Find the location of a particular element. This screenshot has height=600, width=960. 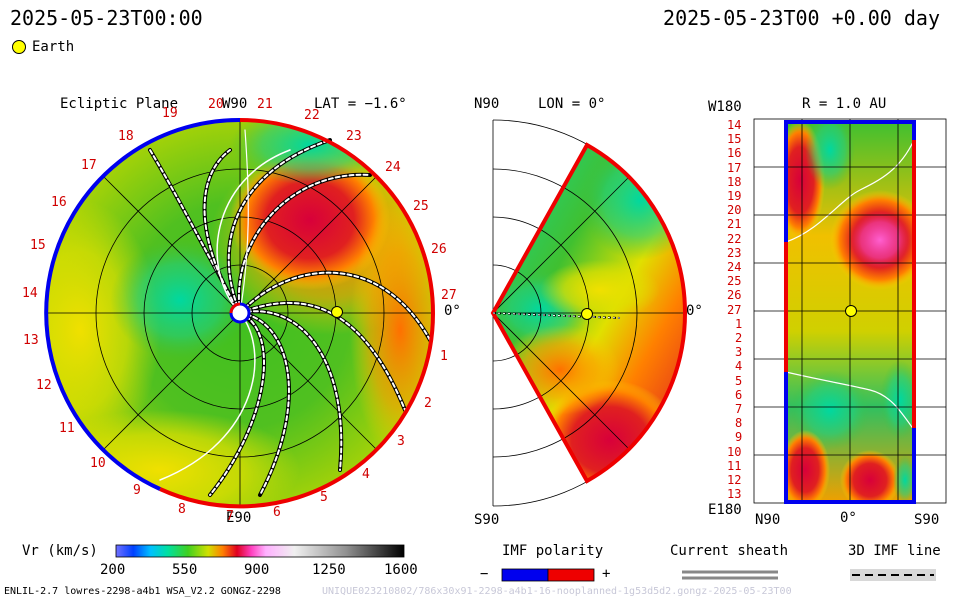

synoptic-y-label: 8 is located at coordinates (739, 423).